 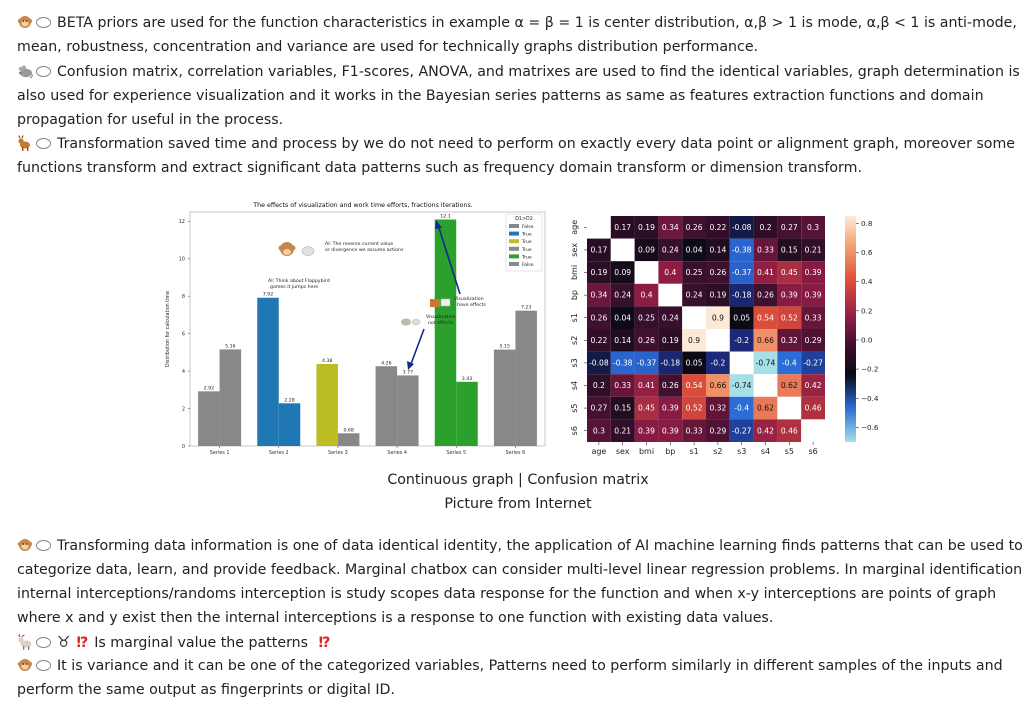 What do you see at coordinates (445, 216) in the screenshot?
I see `bar-value-label: 12.1` at bounding box center [445, 216].